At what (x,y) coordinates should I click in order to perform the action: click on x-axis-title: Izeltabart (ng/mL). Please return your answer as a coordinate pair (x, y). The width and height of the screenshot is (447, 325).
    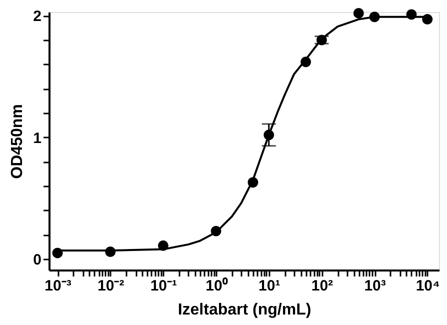
    Looking at the image, I should click on (245, 310).